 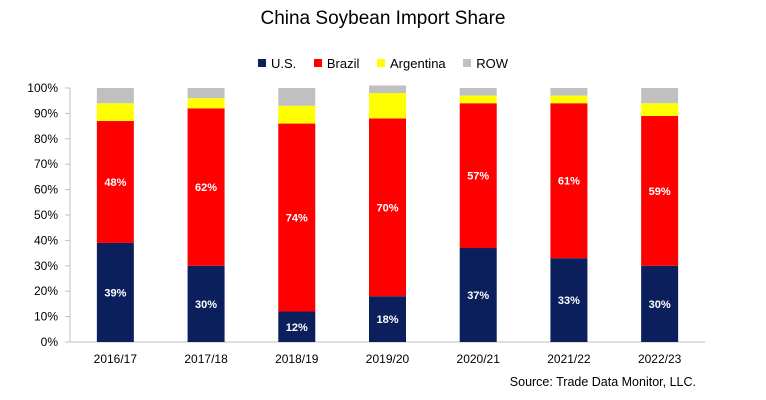 I want to click on x-tick-label: 2020/21, so click(x=479, y=359).